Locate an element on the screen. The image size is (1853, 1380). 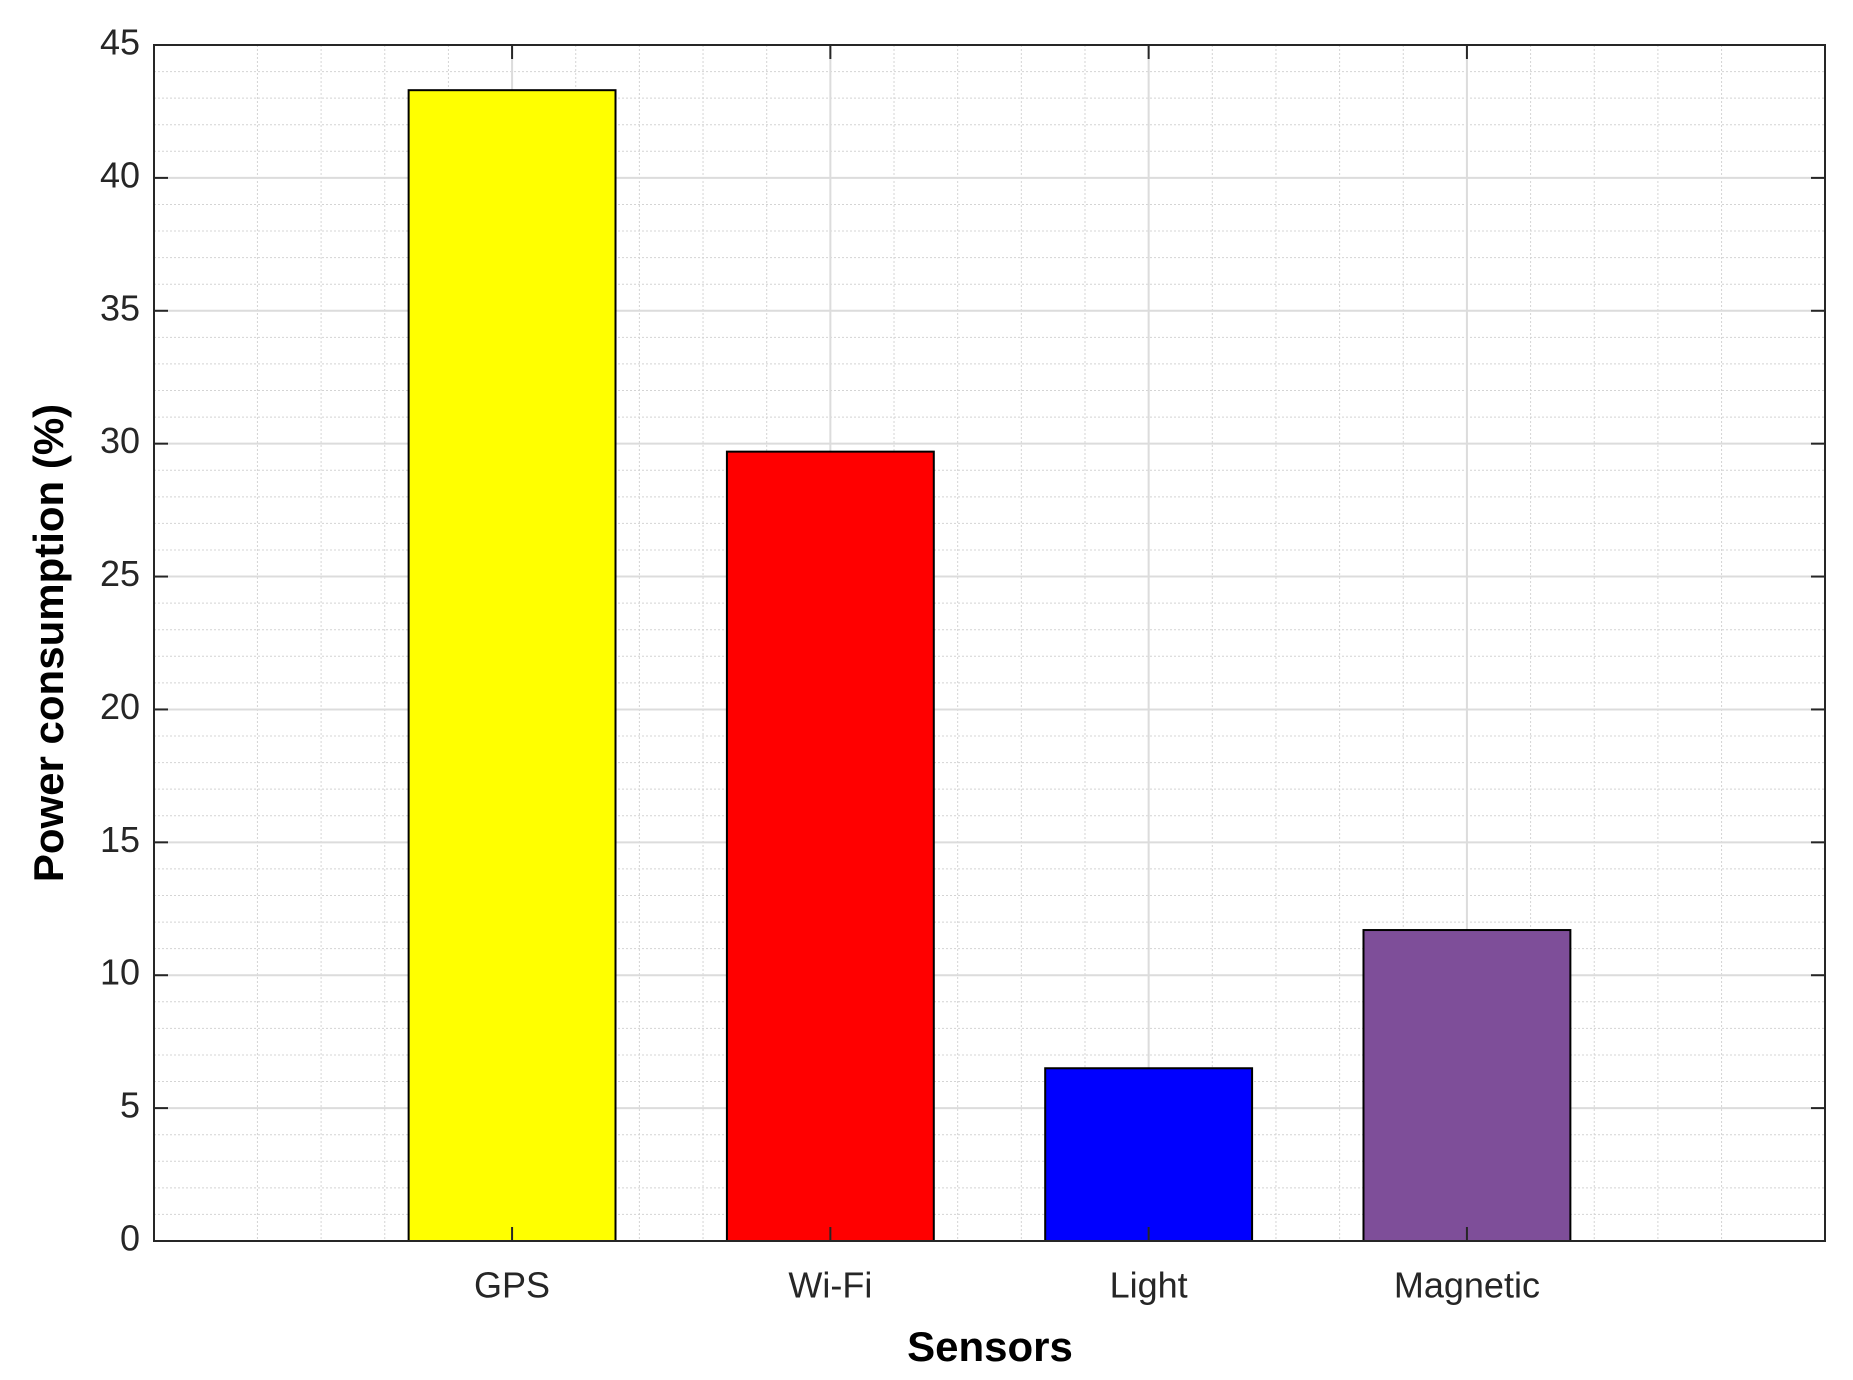
y-tick-label: 35 is located at coordinates (120, 307).